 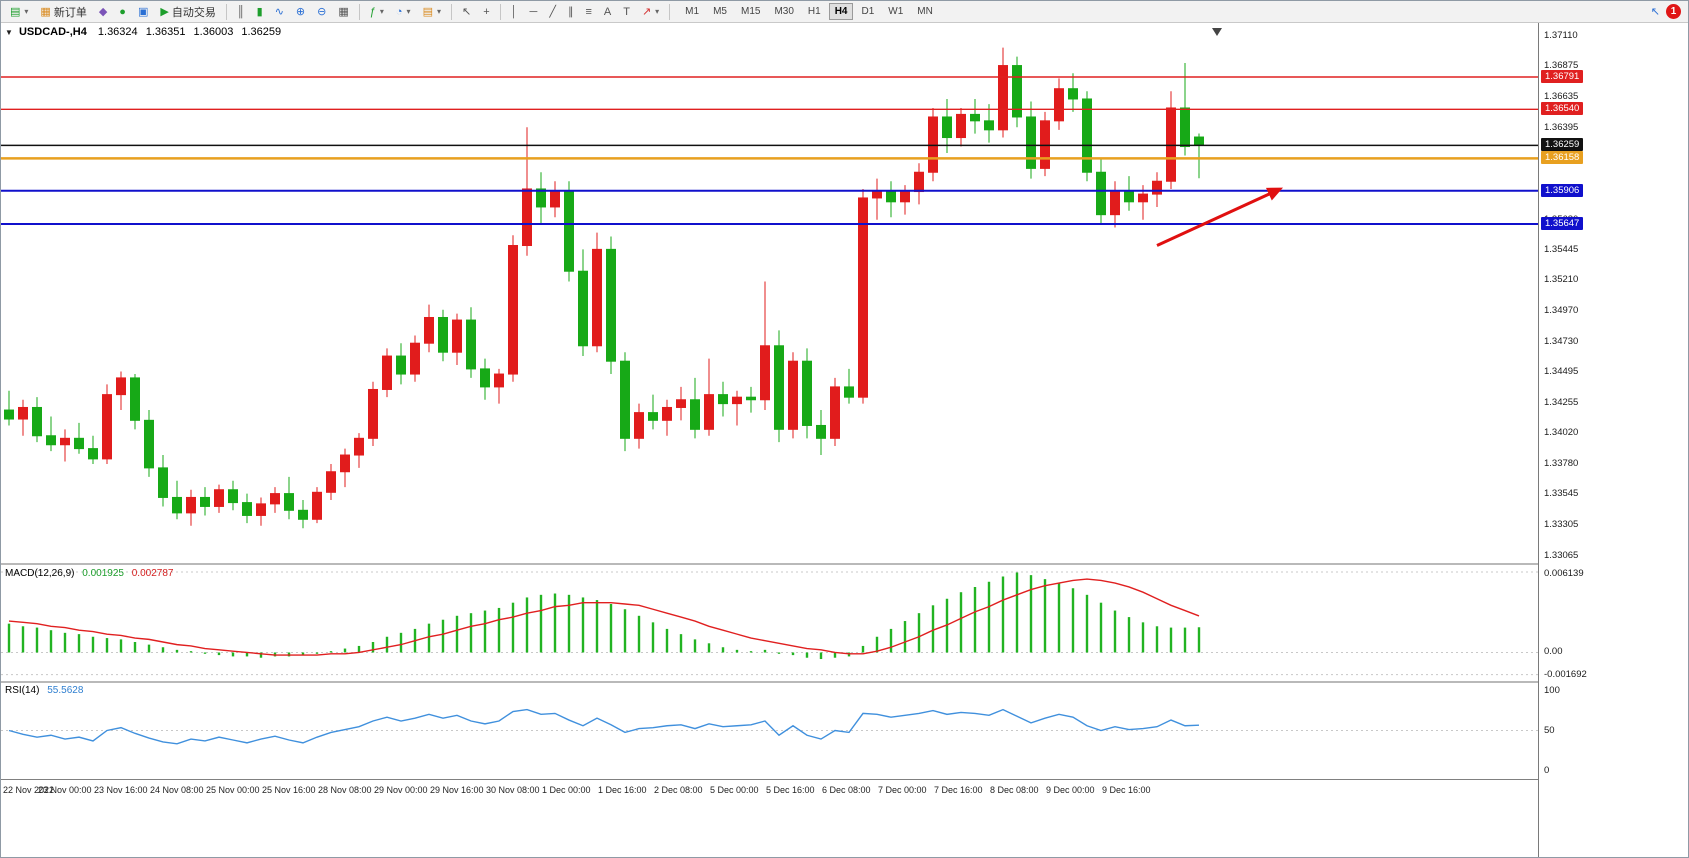 What do you see at coordinates (65, 790) in the screenshot?
I see `time-axis-label: 23 Nov 00:00` at bounding box center [65, 790].